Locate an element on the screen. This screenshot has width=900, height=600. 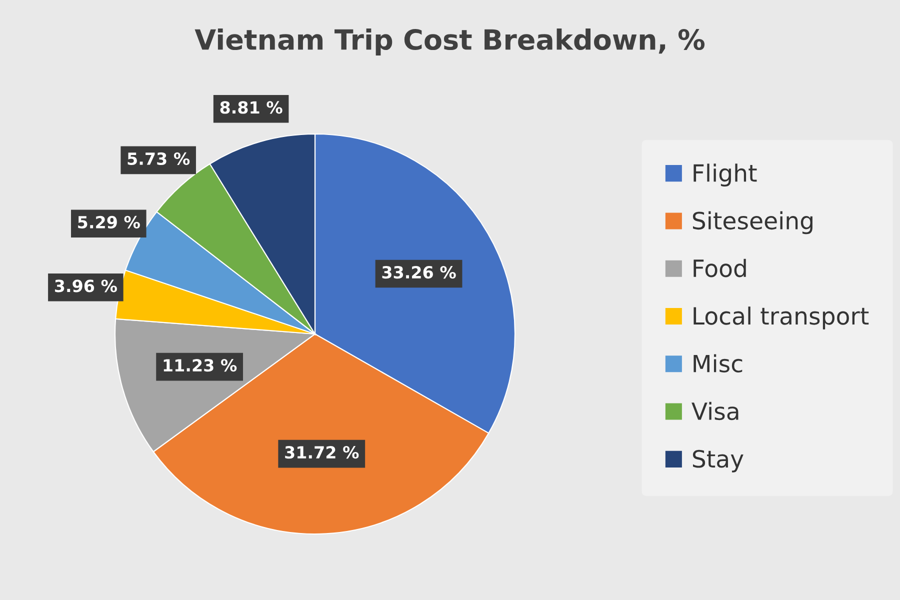
data-label: 5.73 % is located at coordinates (159, 159).